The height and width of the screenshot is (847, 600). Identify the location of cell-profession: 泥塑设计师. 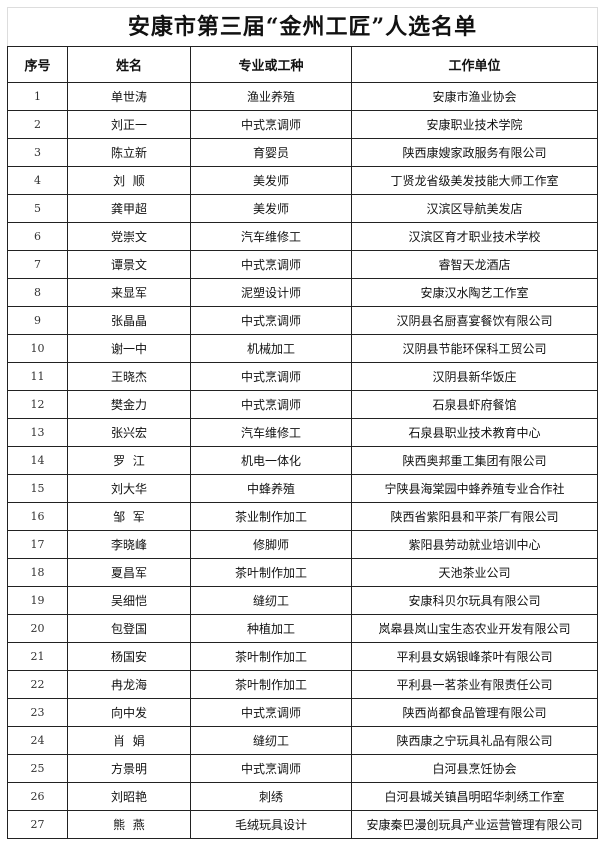
(271, 292).